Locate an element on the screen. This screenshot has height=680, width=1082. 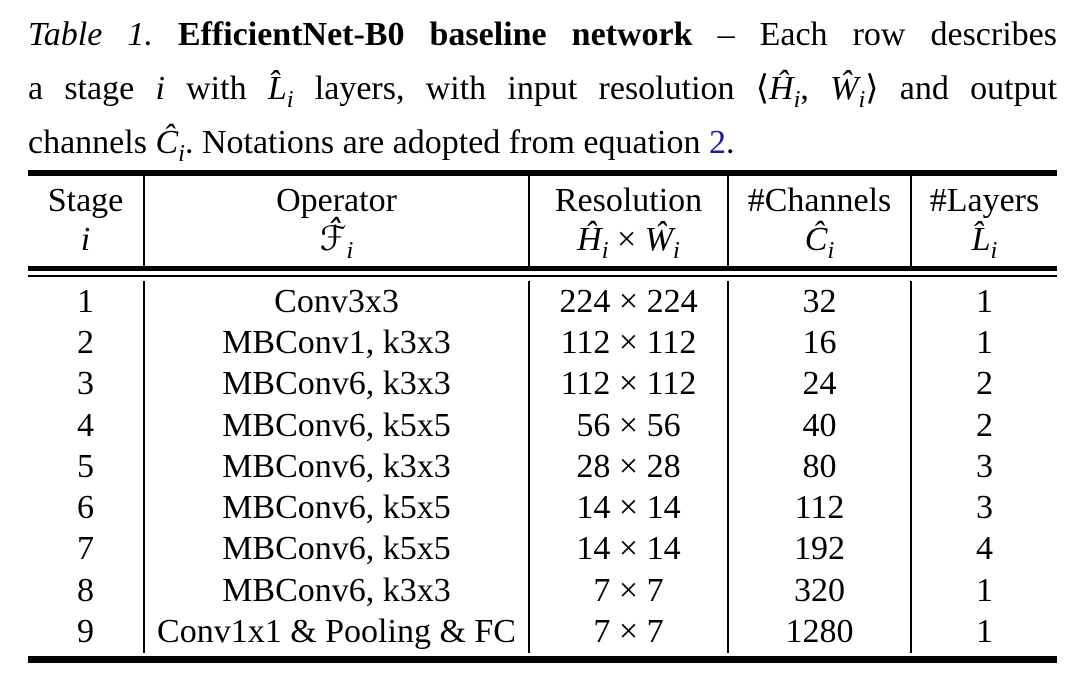
times-sign: × is located at coordinates (626, 239).